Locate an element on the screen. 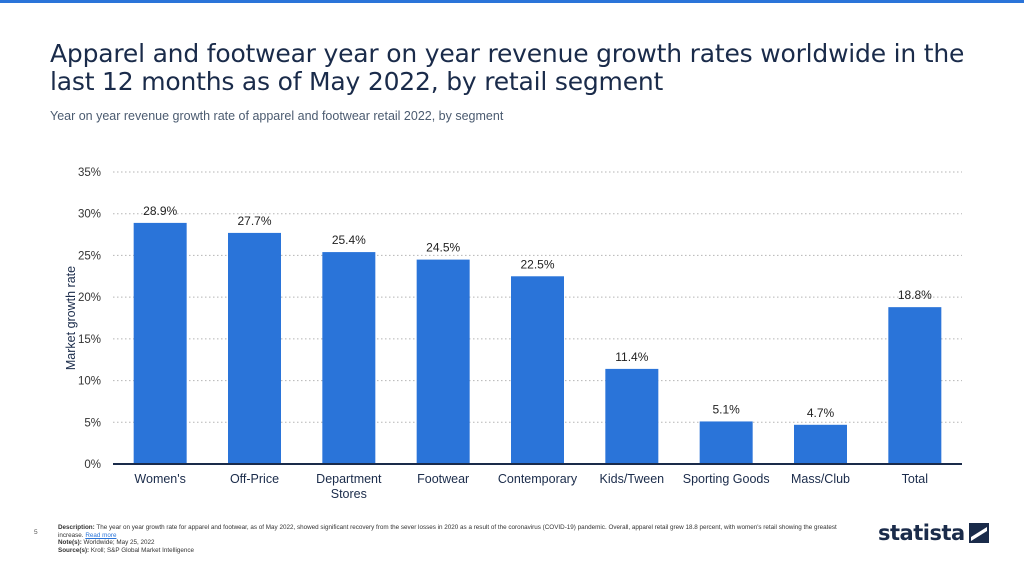  bar-value-label: 22.5% is located at coordinates (537, 264).